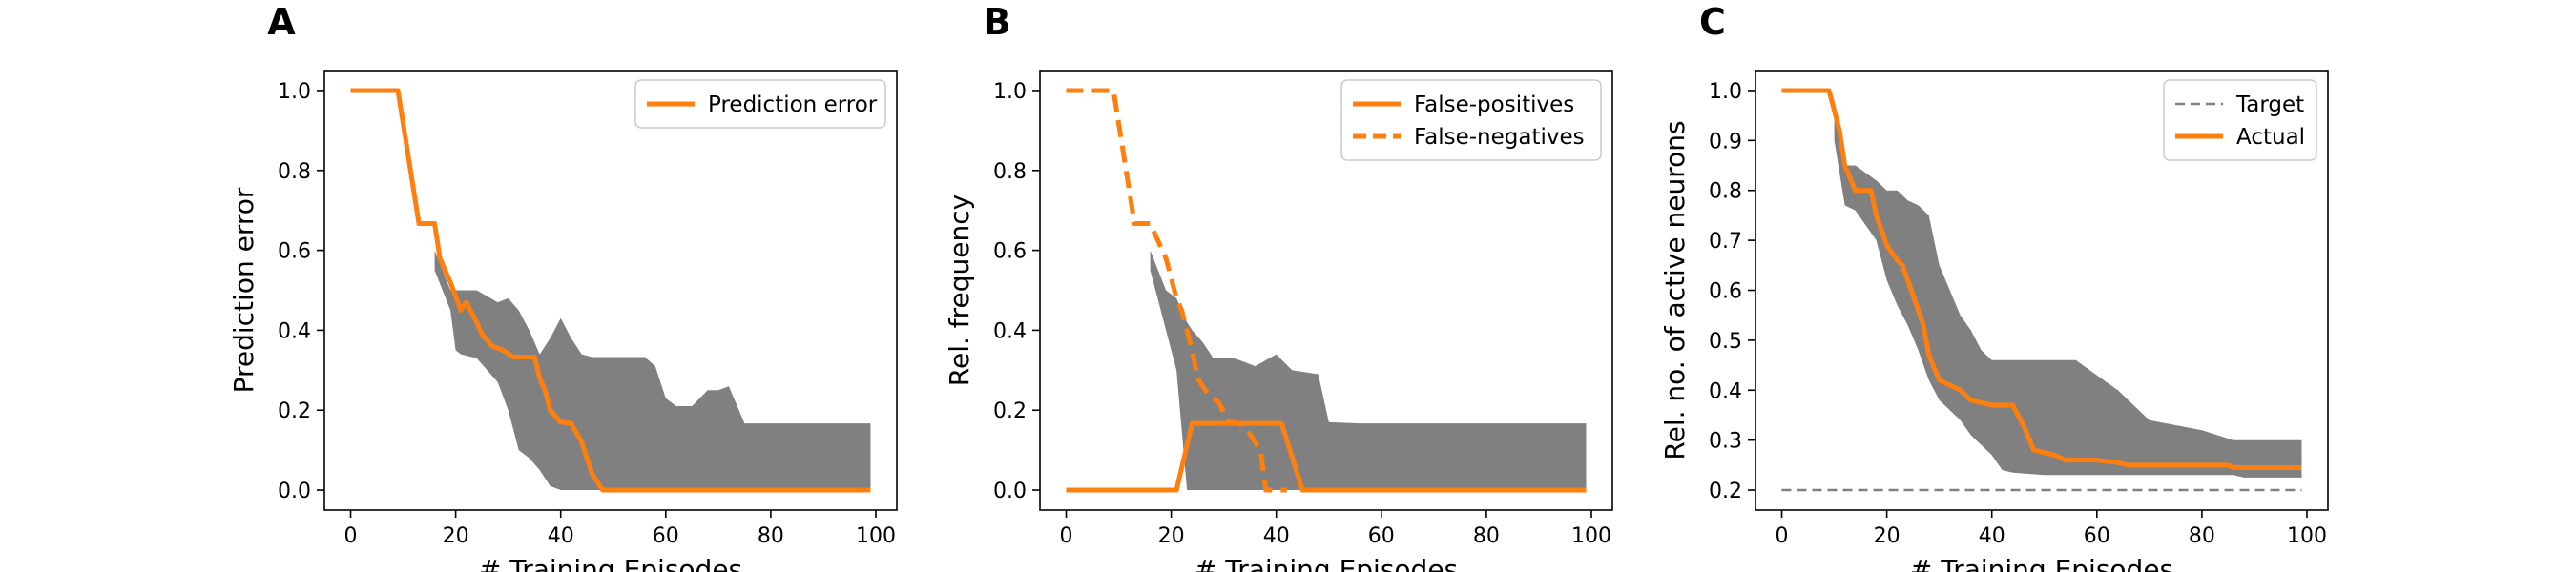 The width and height of the screenshot is (2576, 572). I want to click on y-tick-label: 0.3, so click(1725, 442).